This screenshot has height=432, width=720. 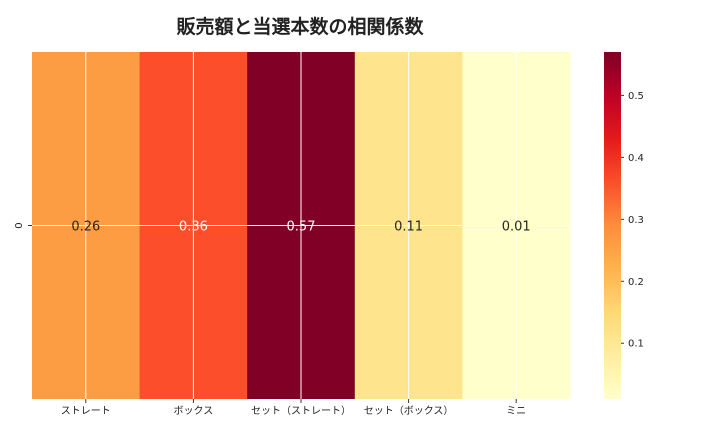 What do you see at coordinates (85, 227) in the screenshot?
I see `cell-annotation: 0.26` at bounding box center [85, 227].